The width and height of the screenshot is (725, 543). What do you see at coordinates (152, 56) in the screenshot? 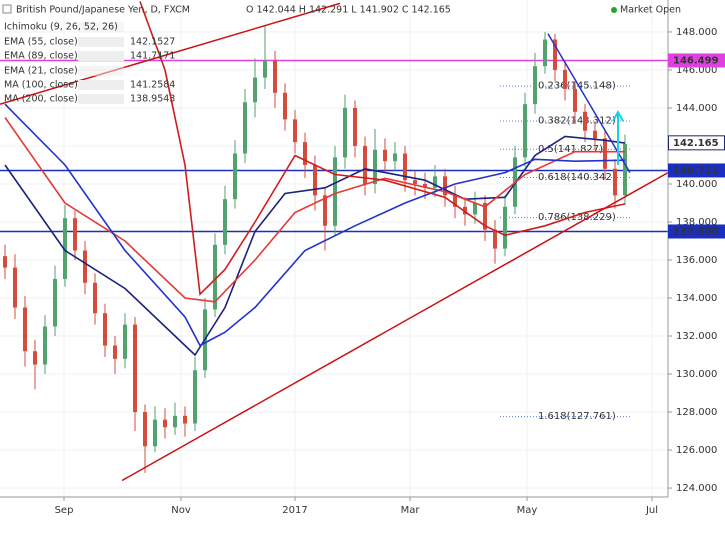
I see `legend-value: 141.7171` at bounding box center [152, 56].